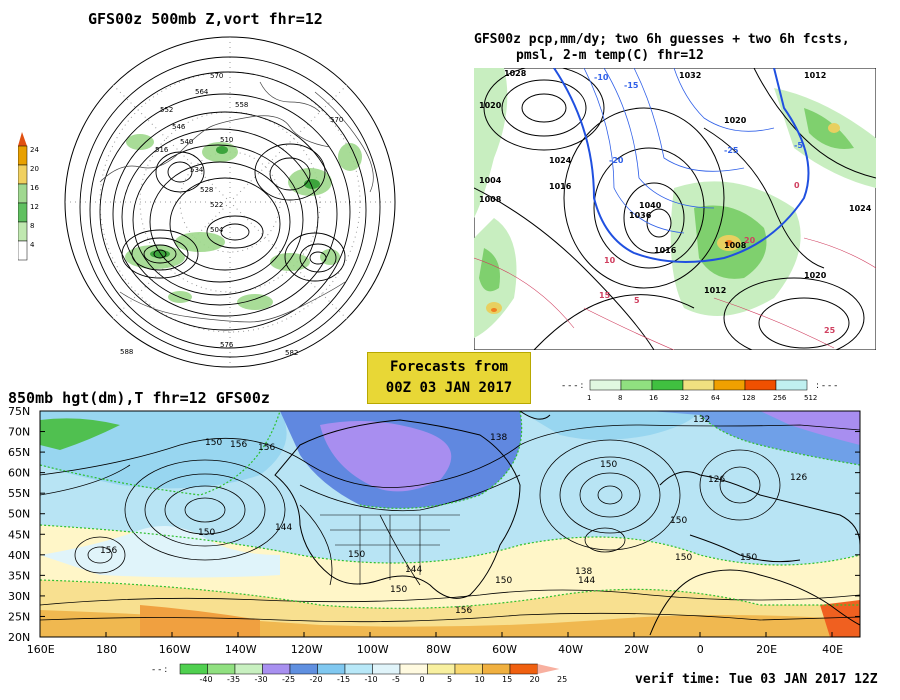 This screenshot has width=900, height=700. Describe the element at coordinates (438, 649) in the screenshot. I see `longitude-label: 80W` at that location.